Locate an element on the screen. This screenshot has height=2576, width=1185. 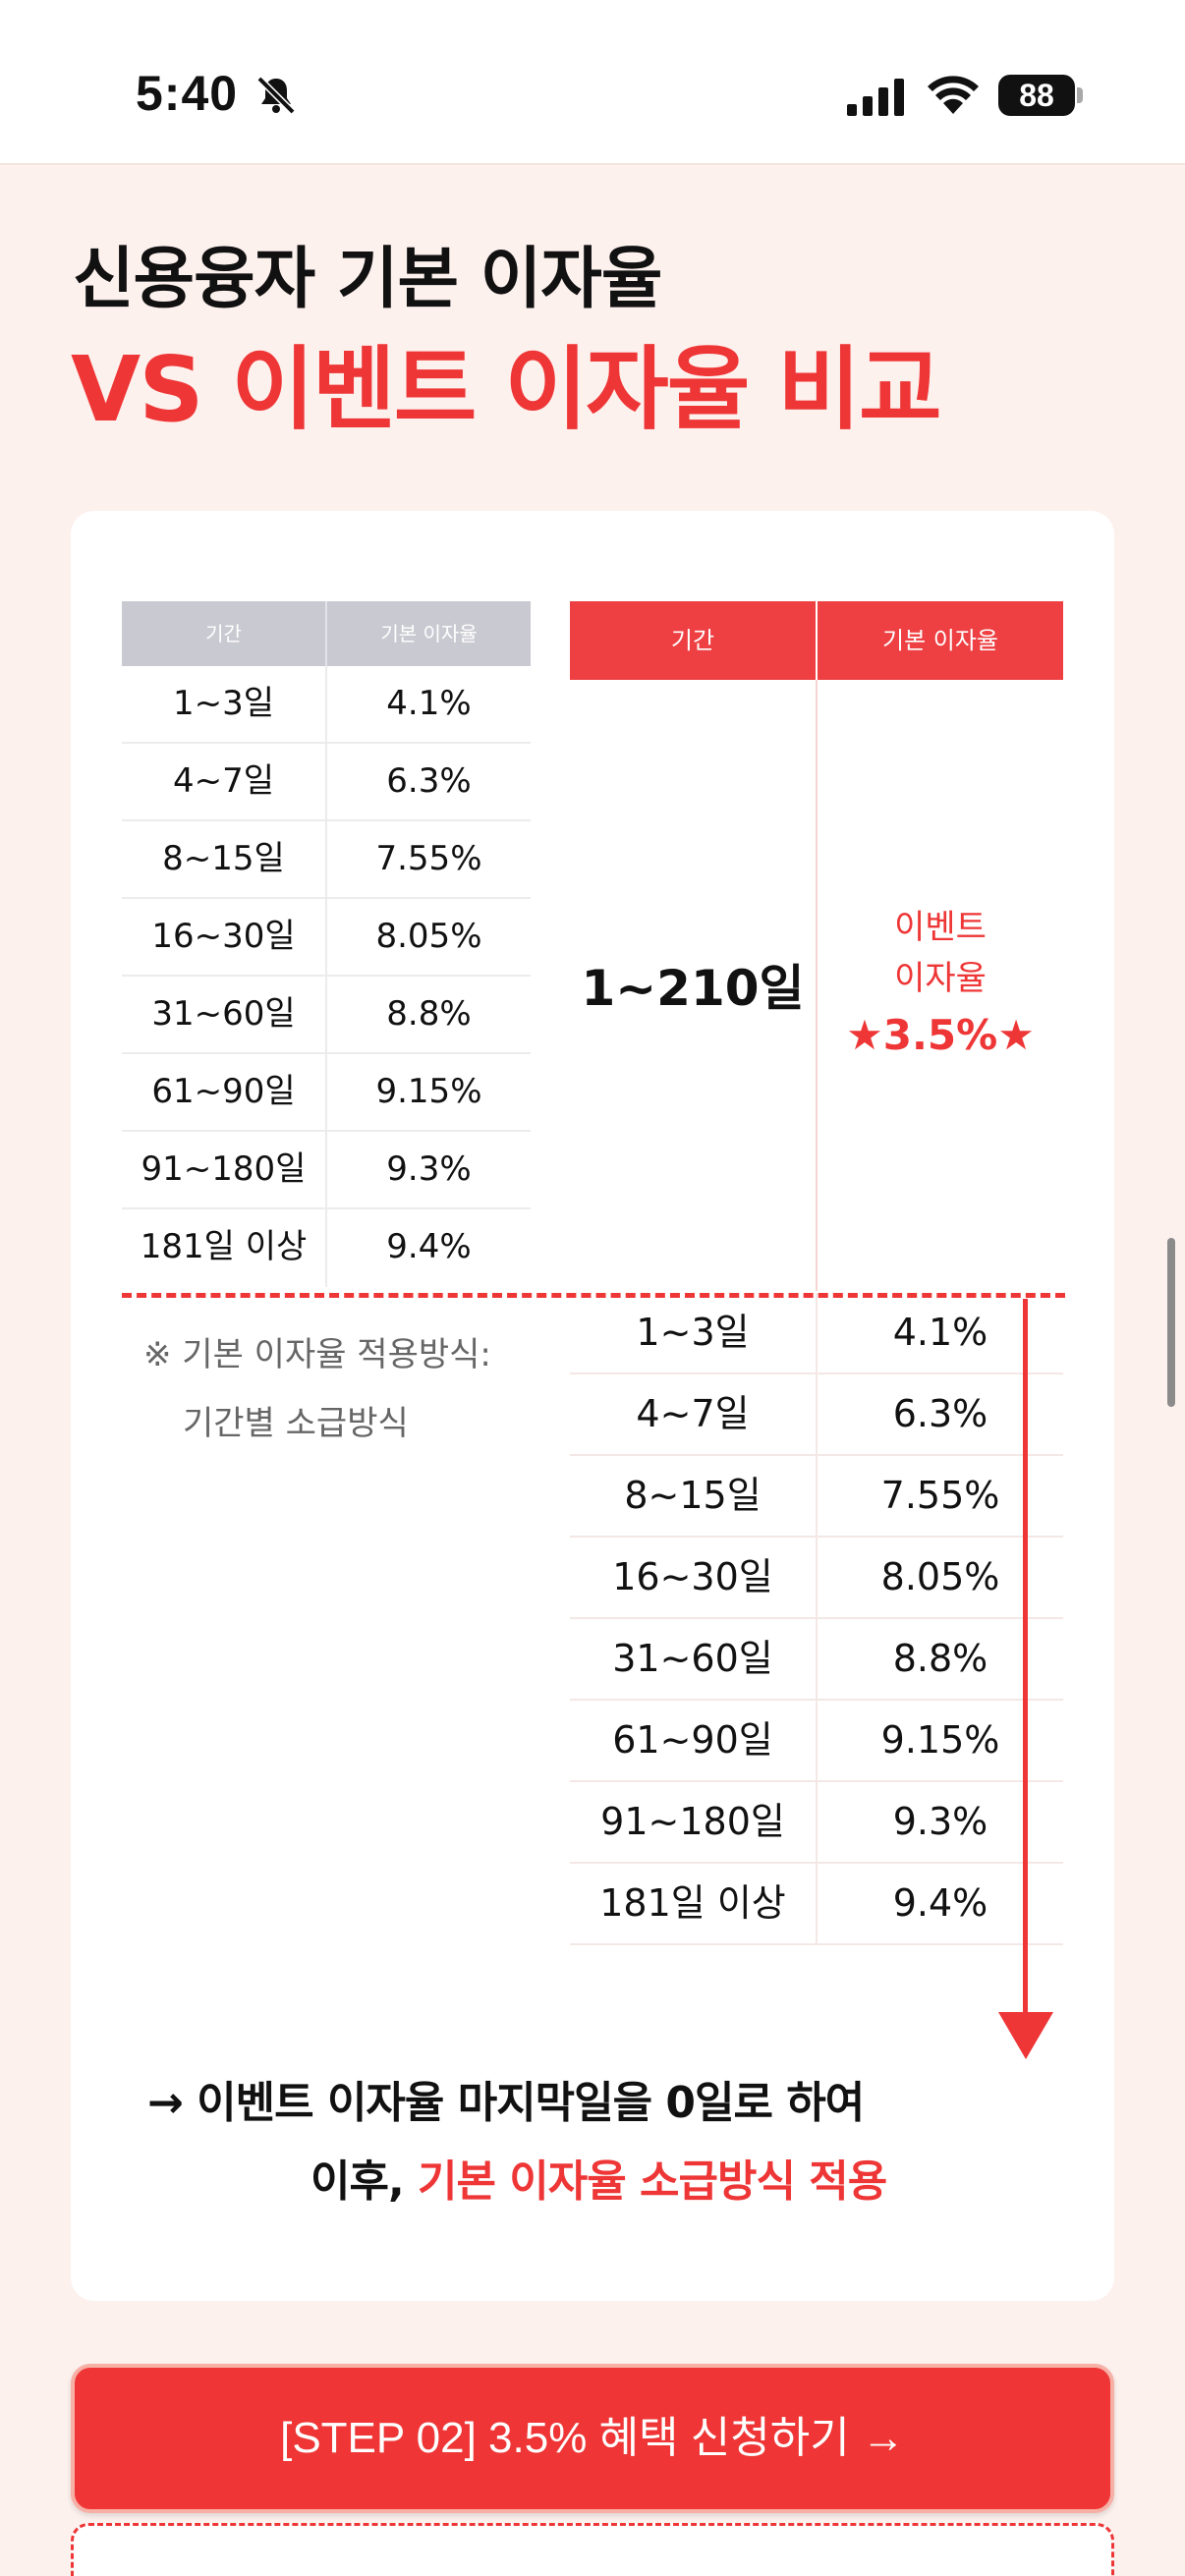
event-rate-block: 이벤트 이자율 ★3.5%★ is located at coordinates (941, 984).